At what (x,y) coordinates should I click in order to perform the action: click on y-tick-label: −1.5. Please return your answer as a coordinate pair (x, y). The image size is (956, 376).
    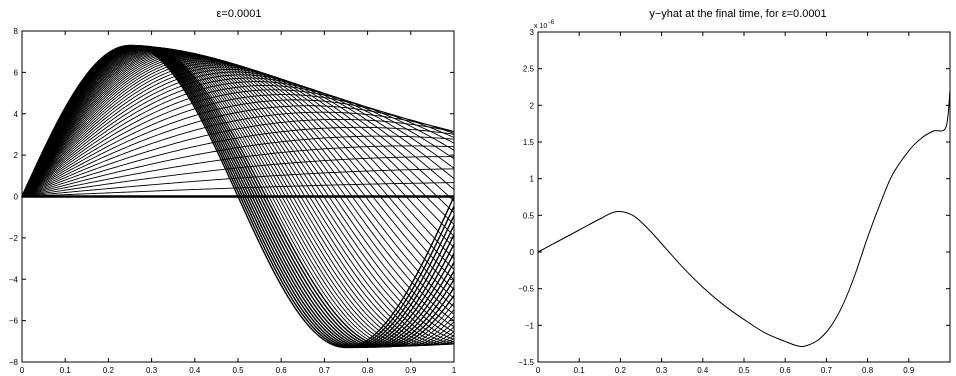
    Looking at the image, I should click on (526, 362).